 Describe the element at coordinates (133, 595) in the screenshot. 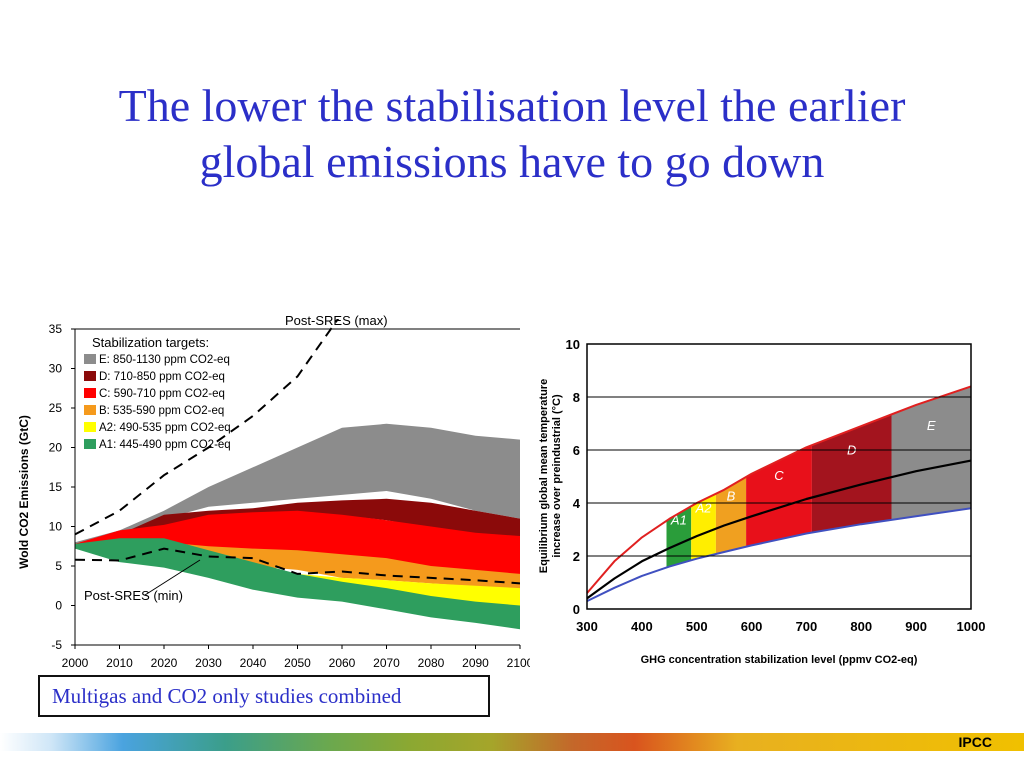

I see `post-sres-min-label: Post-SRES (min)` at that location.